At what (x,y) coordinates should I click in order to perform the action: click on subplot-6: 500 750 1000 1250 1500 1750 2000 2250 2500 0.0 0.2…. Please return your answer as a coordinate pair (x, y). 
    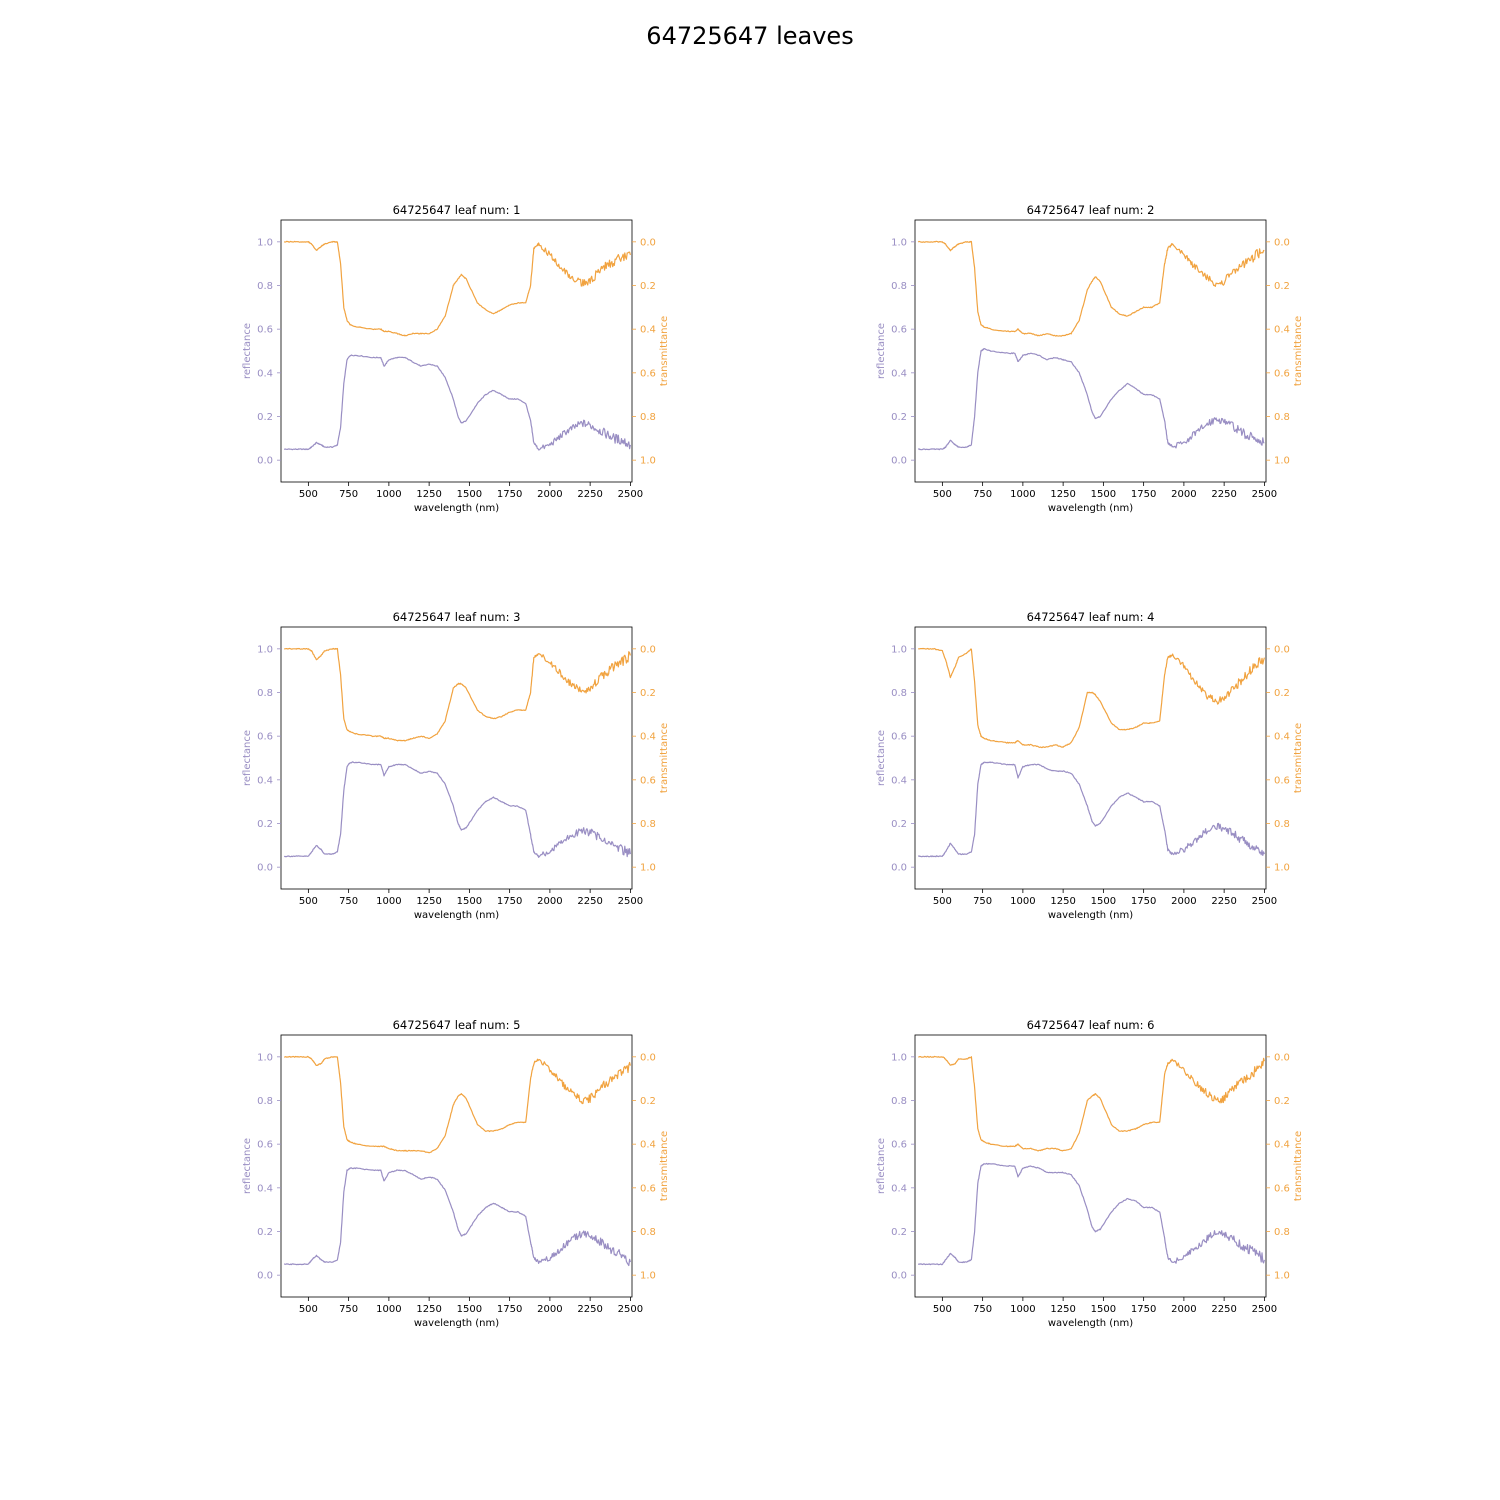
    Looking at the image, I should click on (1090, 1173).